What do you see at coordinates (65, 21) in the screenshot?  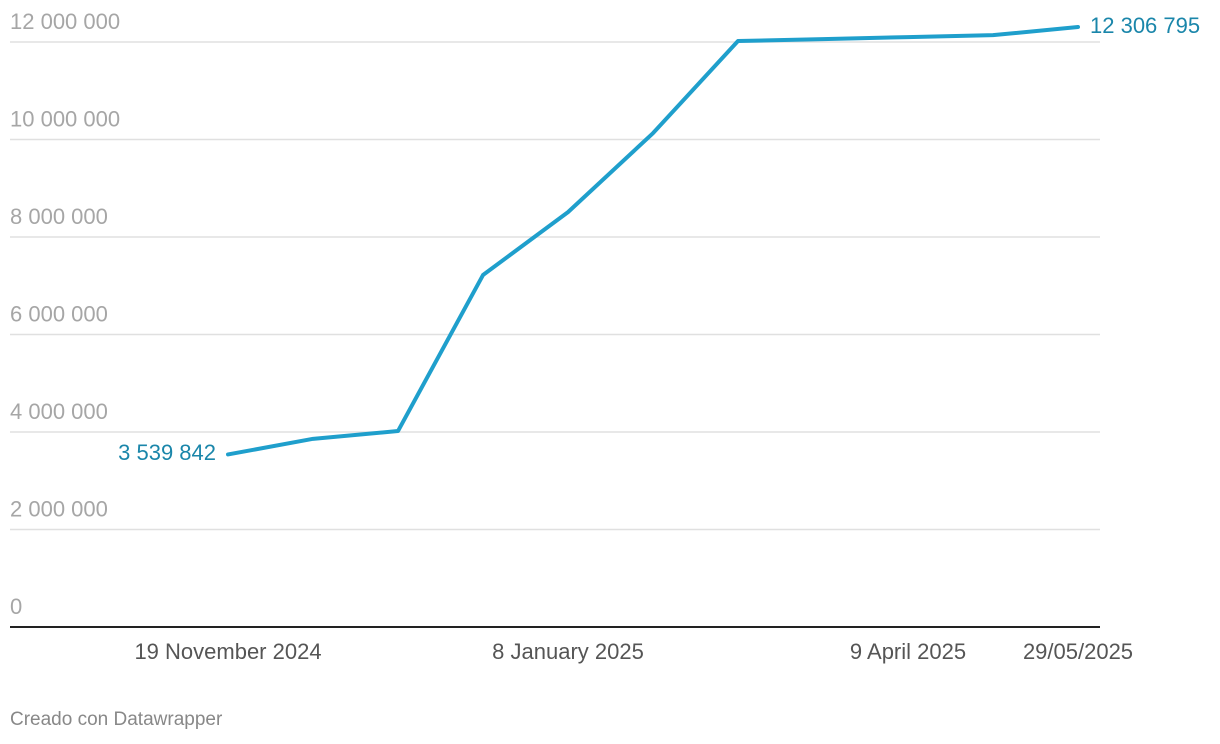 I see `y-tick-label: 12 000 000` at bounding box center [65, 21].